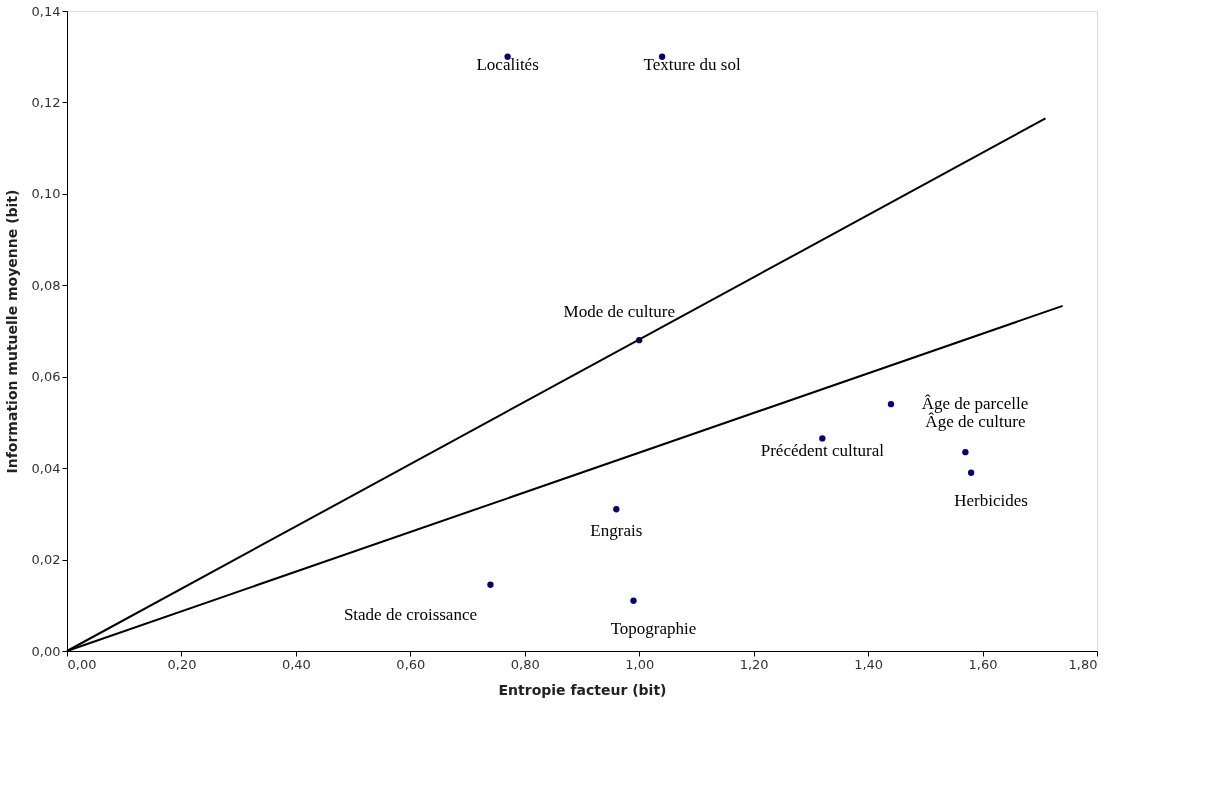 This screenshot has width=1211, height=799. I want to click on x-tick-label: 0,80, so click(525, 664).